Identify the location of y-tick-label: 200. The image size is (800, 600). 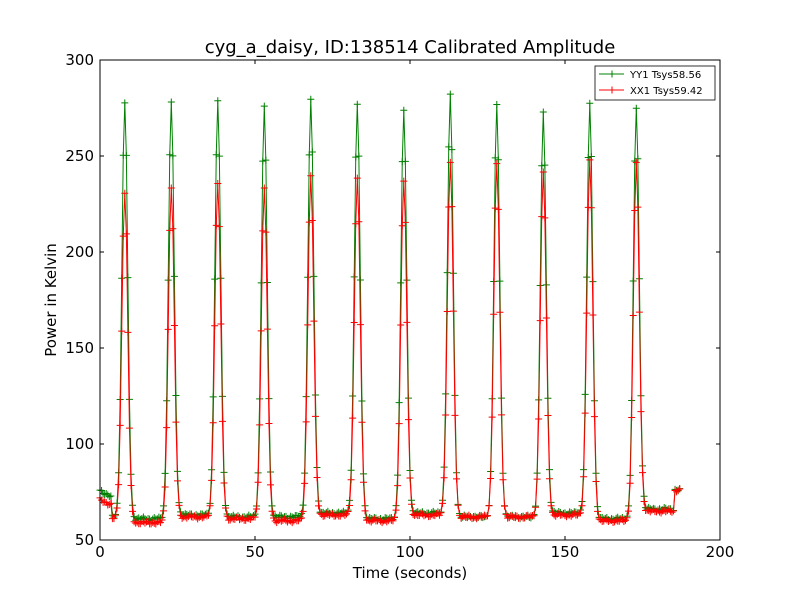
(79, 252).